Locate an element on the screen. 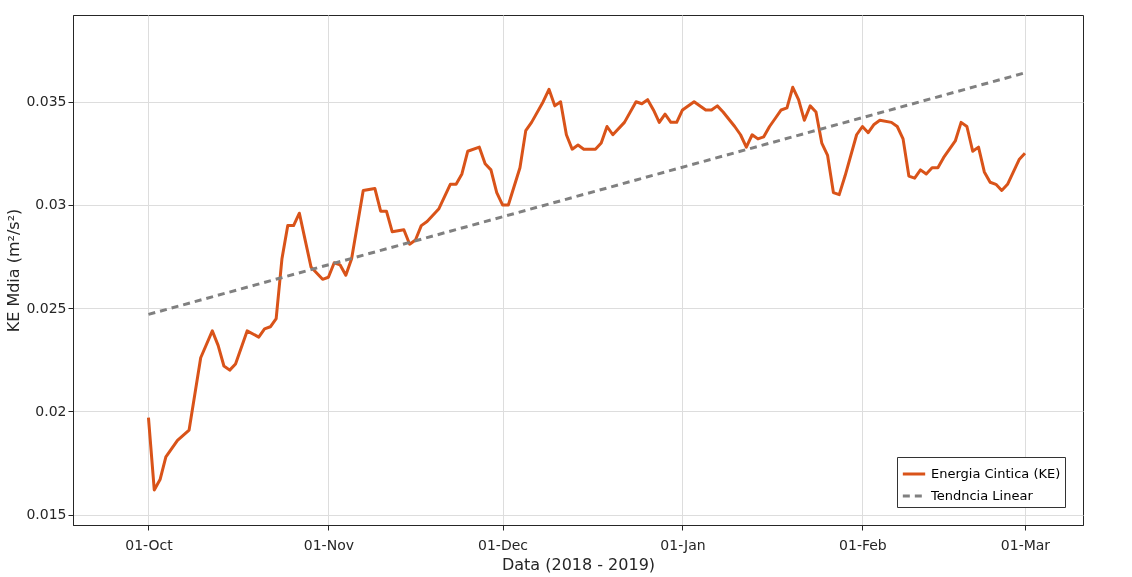 Image resolution: width=1132 pixels, height=577 pixels. legend-label: Energia Cintica (KE) is located at coordinates (996, 473).